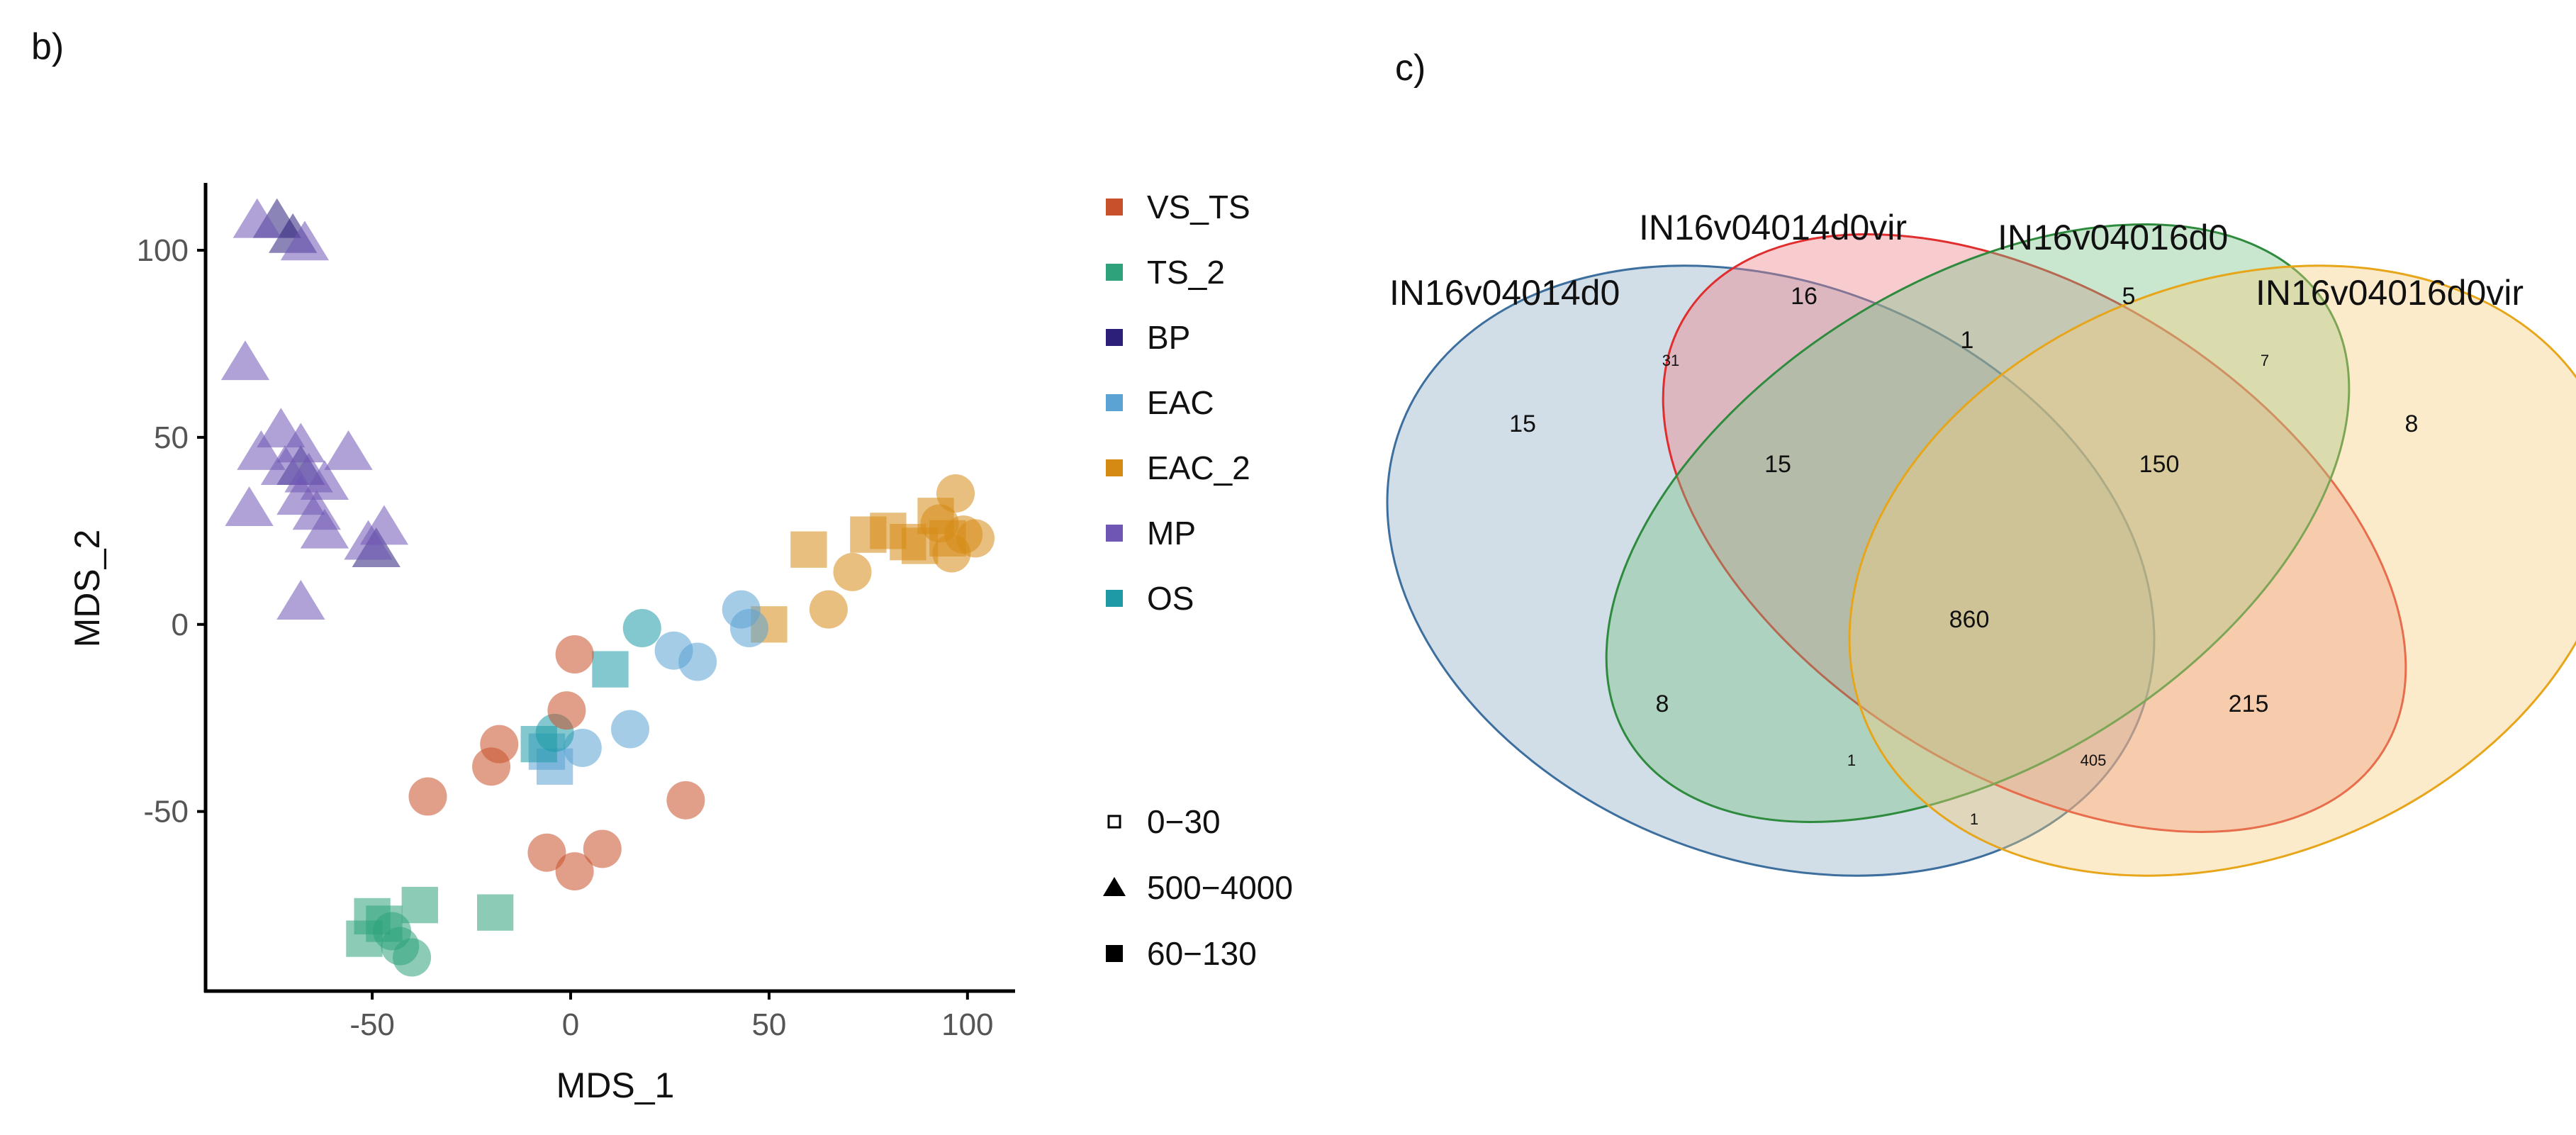 Image resolution: width=2576 pixels, height=1135 pixels. I want to click on legend-label: 0−30, so click(1184, 821).